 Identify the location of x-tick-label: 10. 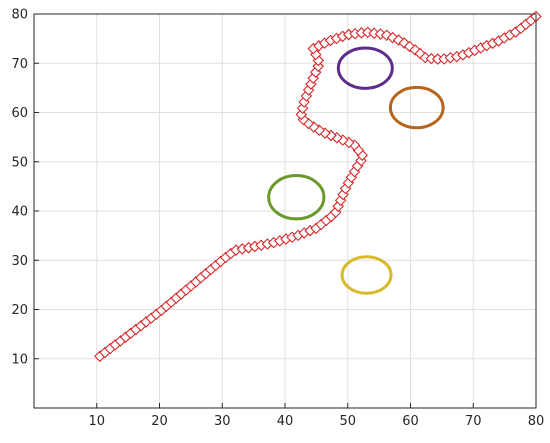
(96, 421).